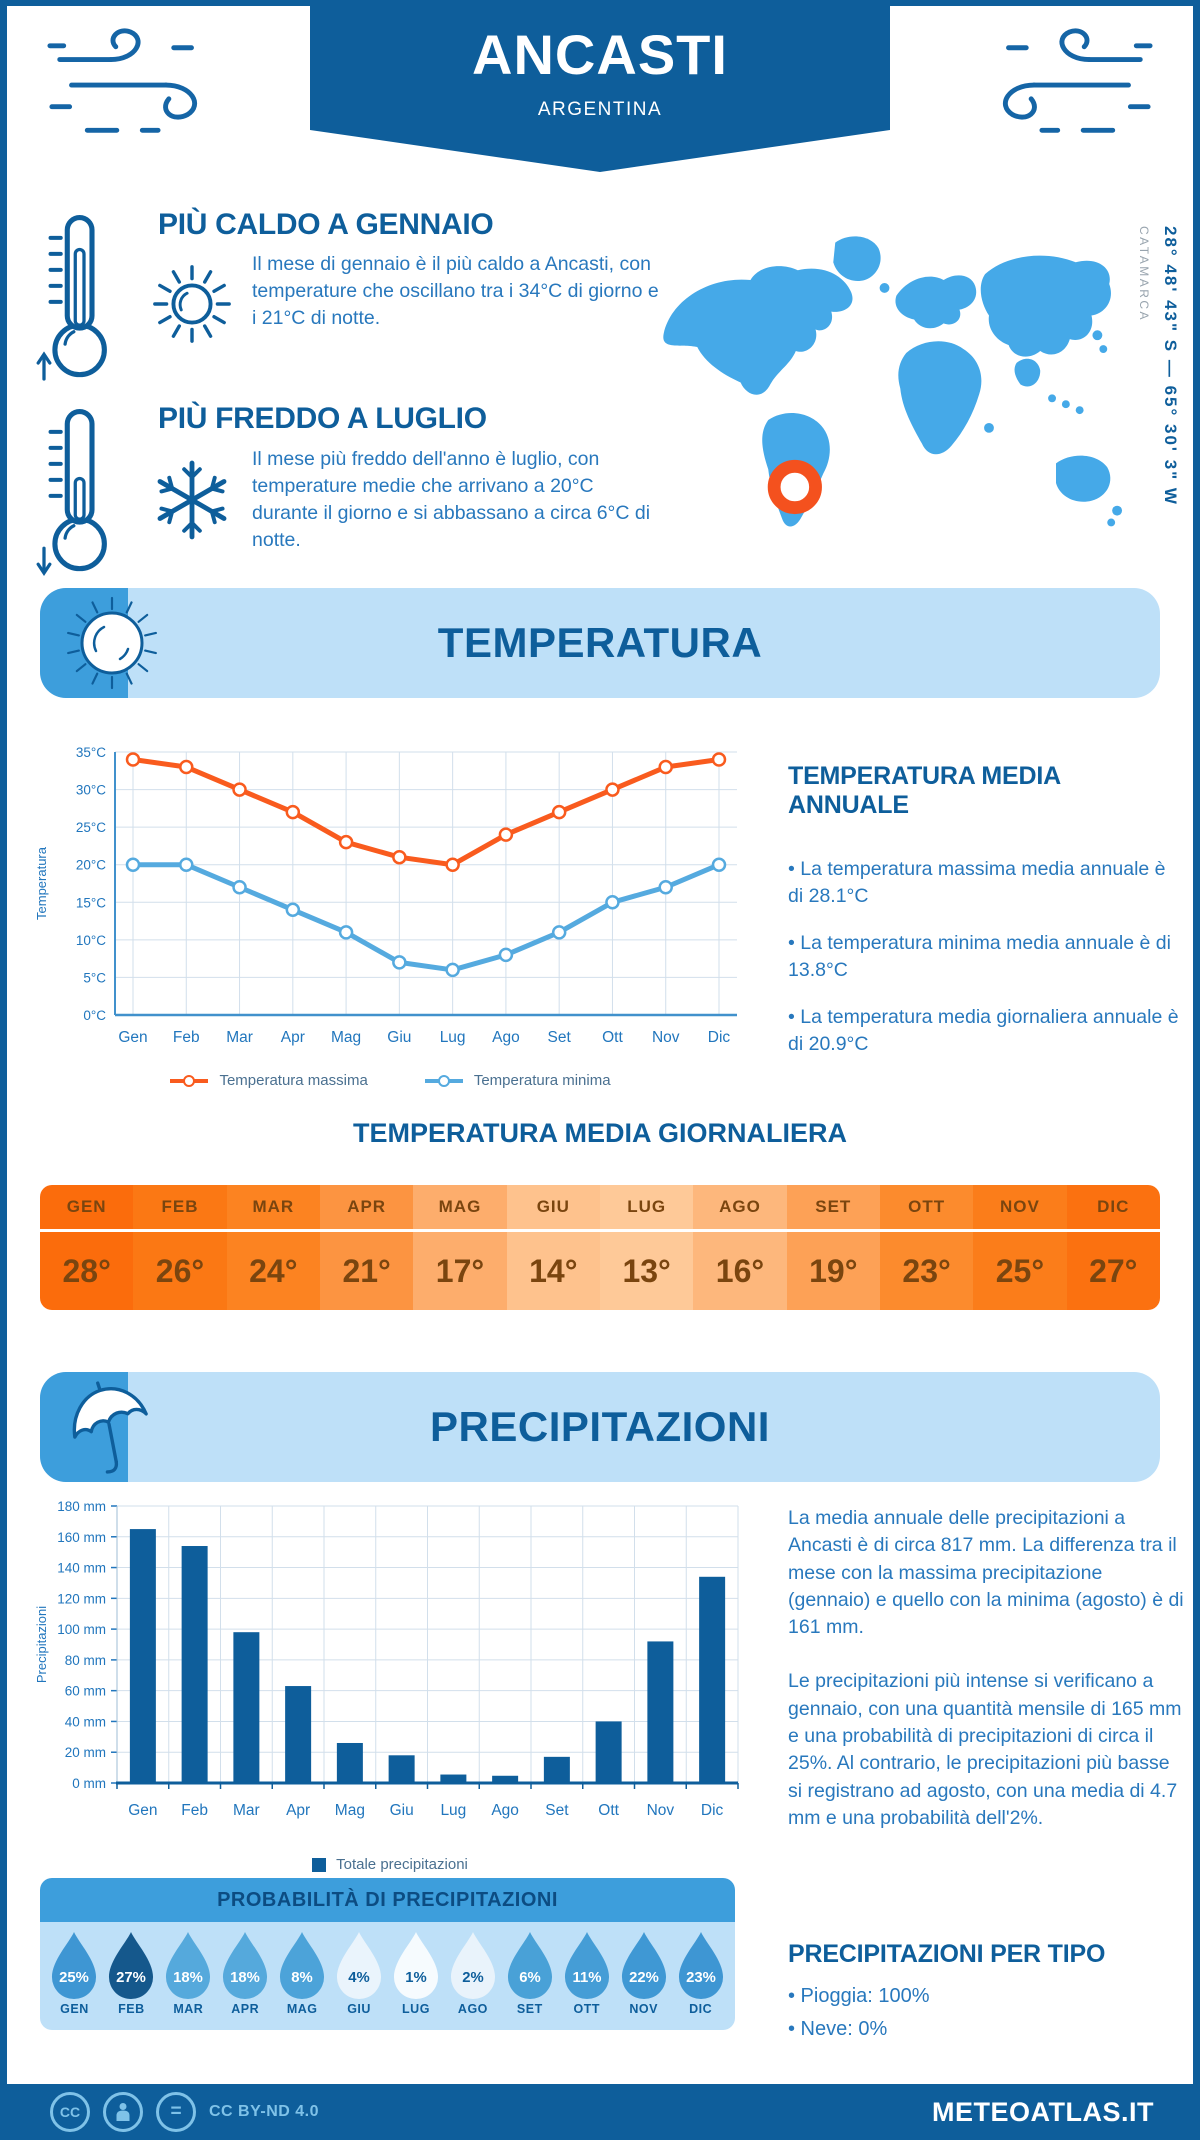 Image resolution: width=1200 pixels, height=2140 pixels. I want to click on table-value-cell: 16°, so click(740, 1271).